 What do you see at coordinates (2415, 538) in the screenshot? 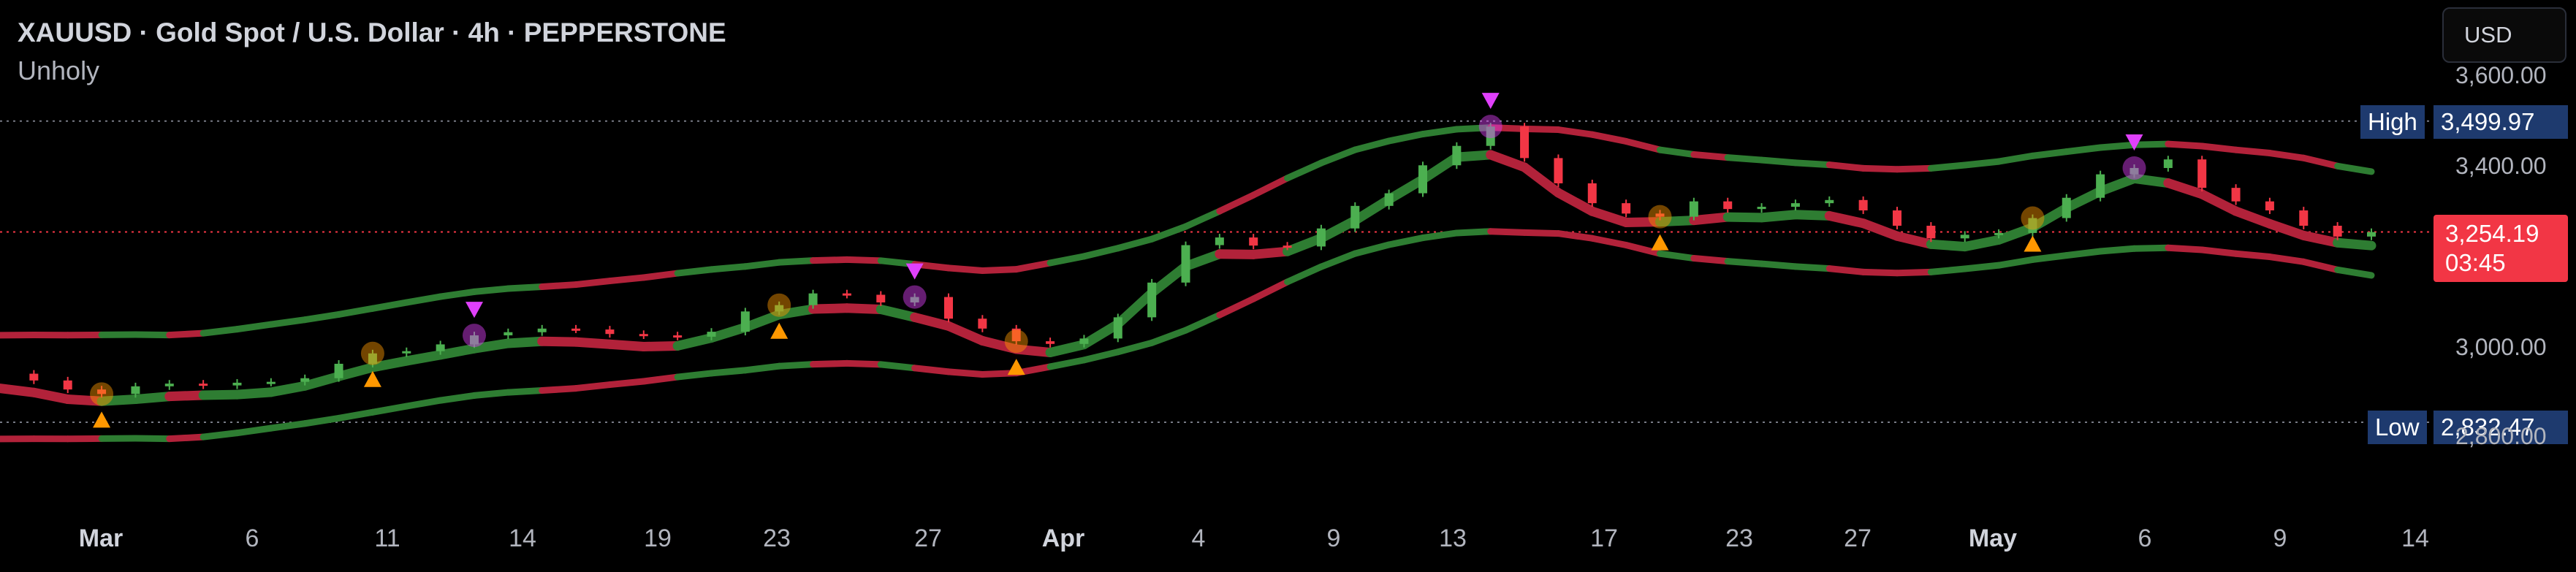
I see `x-tick-label: 14` at bounding box center [2415, 538].